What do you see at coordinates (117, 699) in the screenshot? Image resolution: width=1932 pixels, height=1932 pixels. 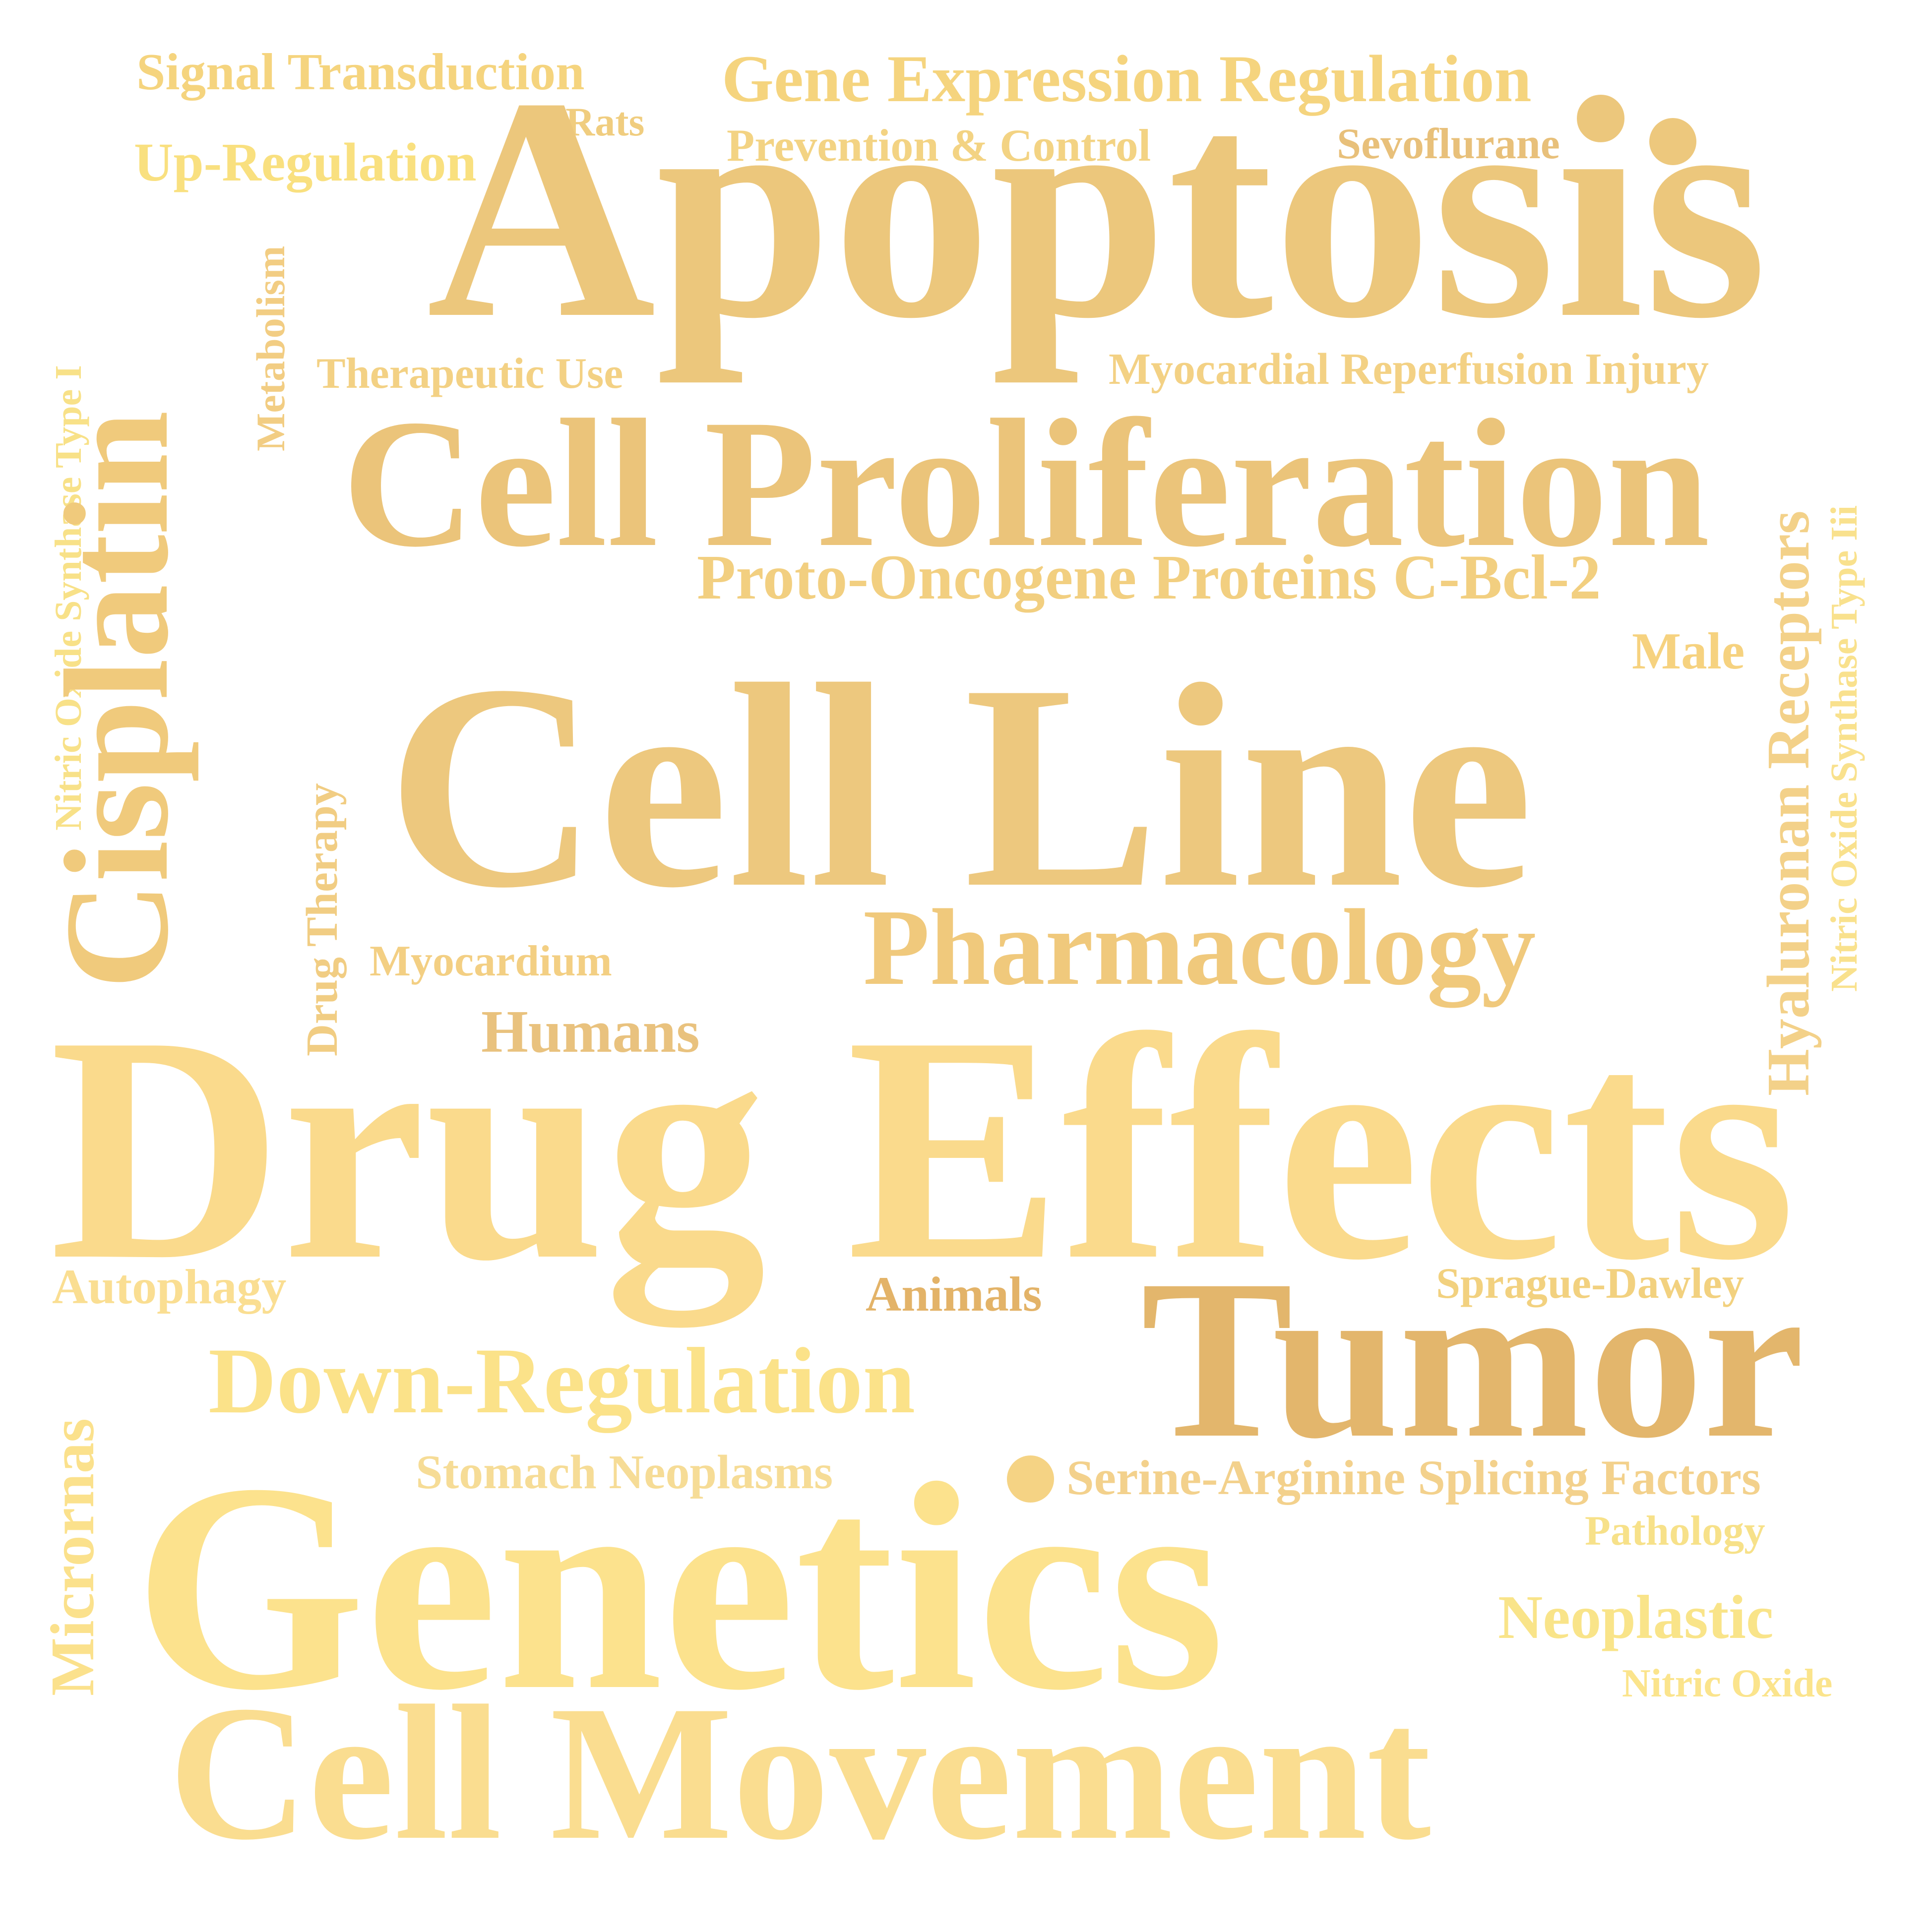 I see `word-cisplatin: Cisplatin` at bounding box center [117, 699].